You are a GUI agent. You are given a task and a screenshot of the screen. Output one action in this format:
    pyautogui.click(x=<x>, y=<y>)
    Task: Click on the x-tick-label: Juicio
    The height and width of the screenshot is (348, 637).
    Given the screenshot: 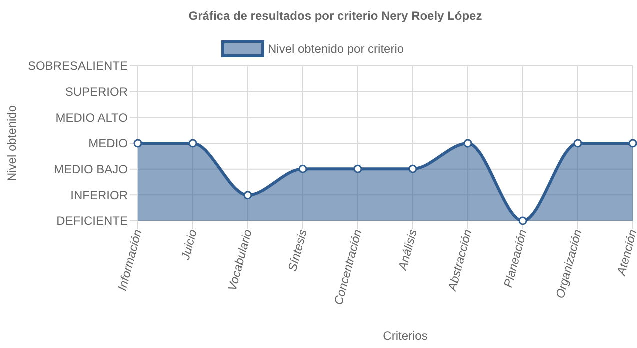 What is the action you would take?
    pyautogui.click(x=189, y=245)
    